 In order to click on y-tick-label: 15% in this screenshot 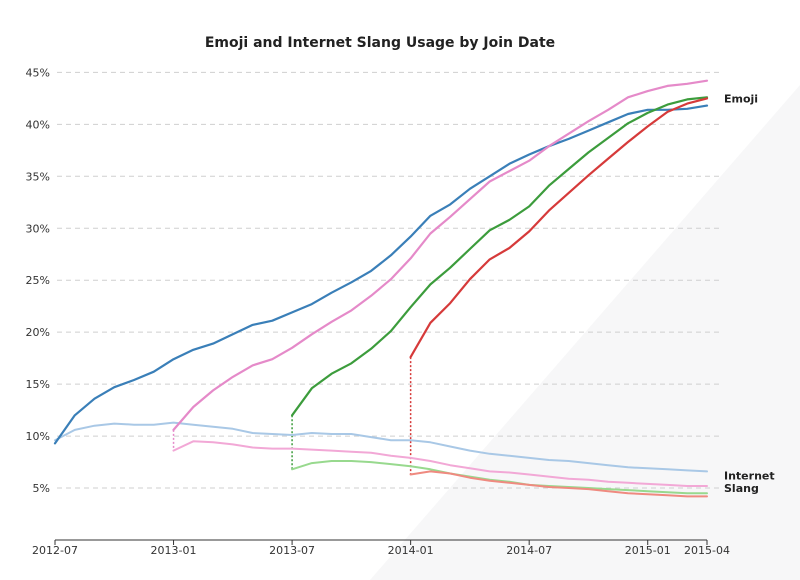, I will do `click(38, 384)`.